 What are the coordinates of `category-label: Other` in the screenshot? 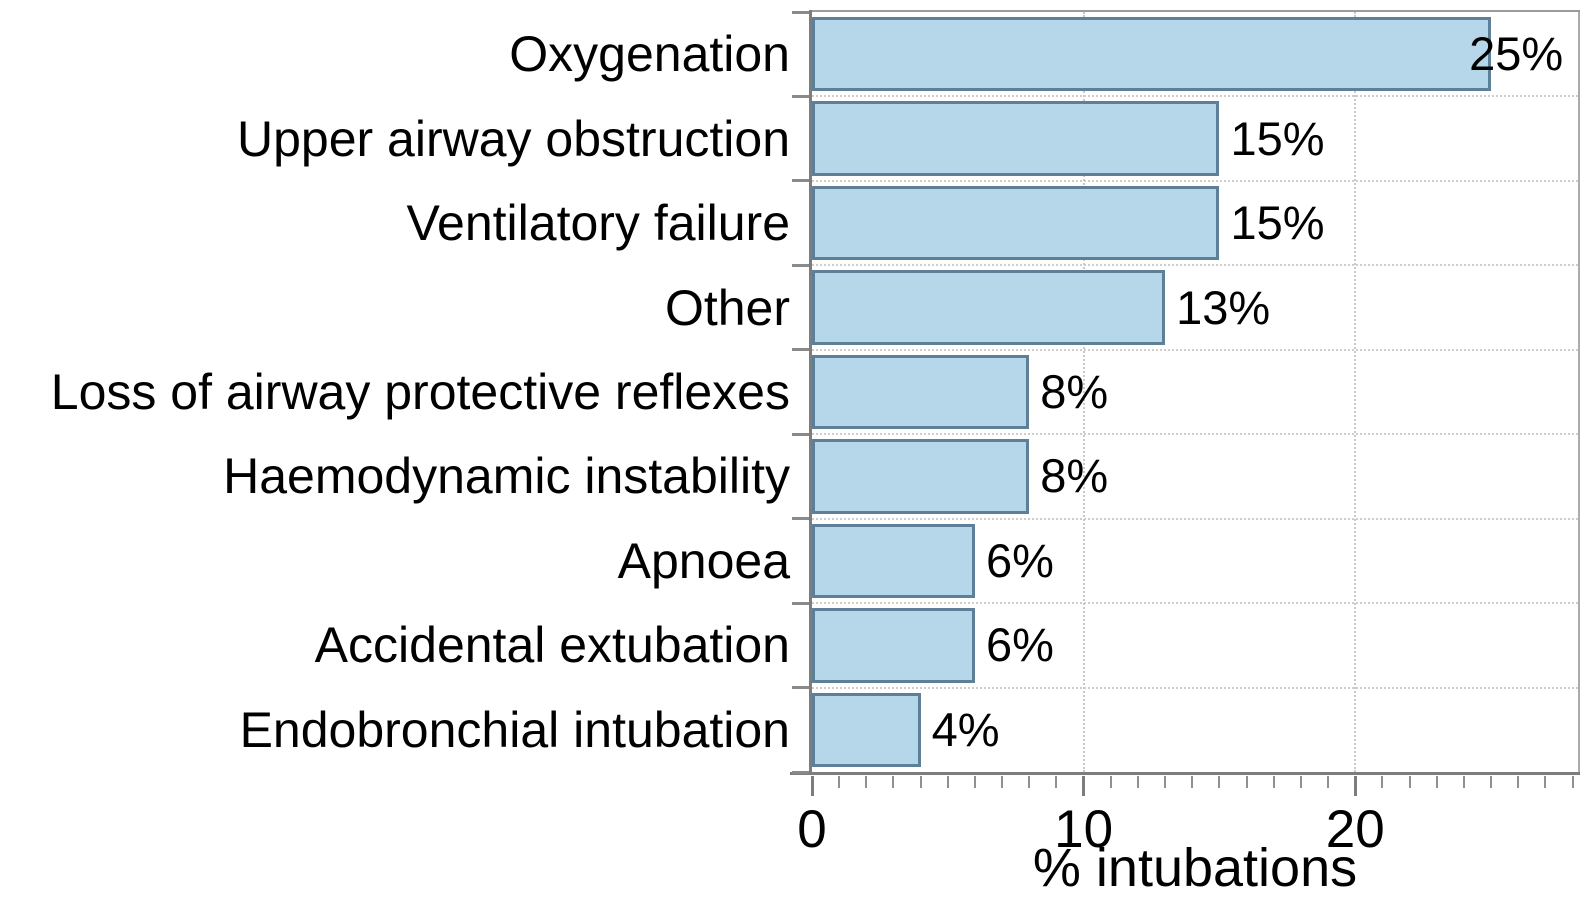 It's located at (727, 307).